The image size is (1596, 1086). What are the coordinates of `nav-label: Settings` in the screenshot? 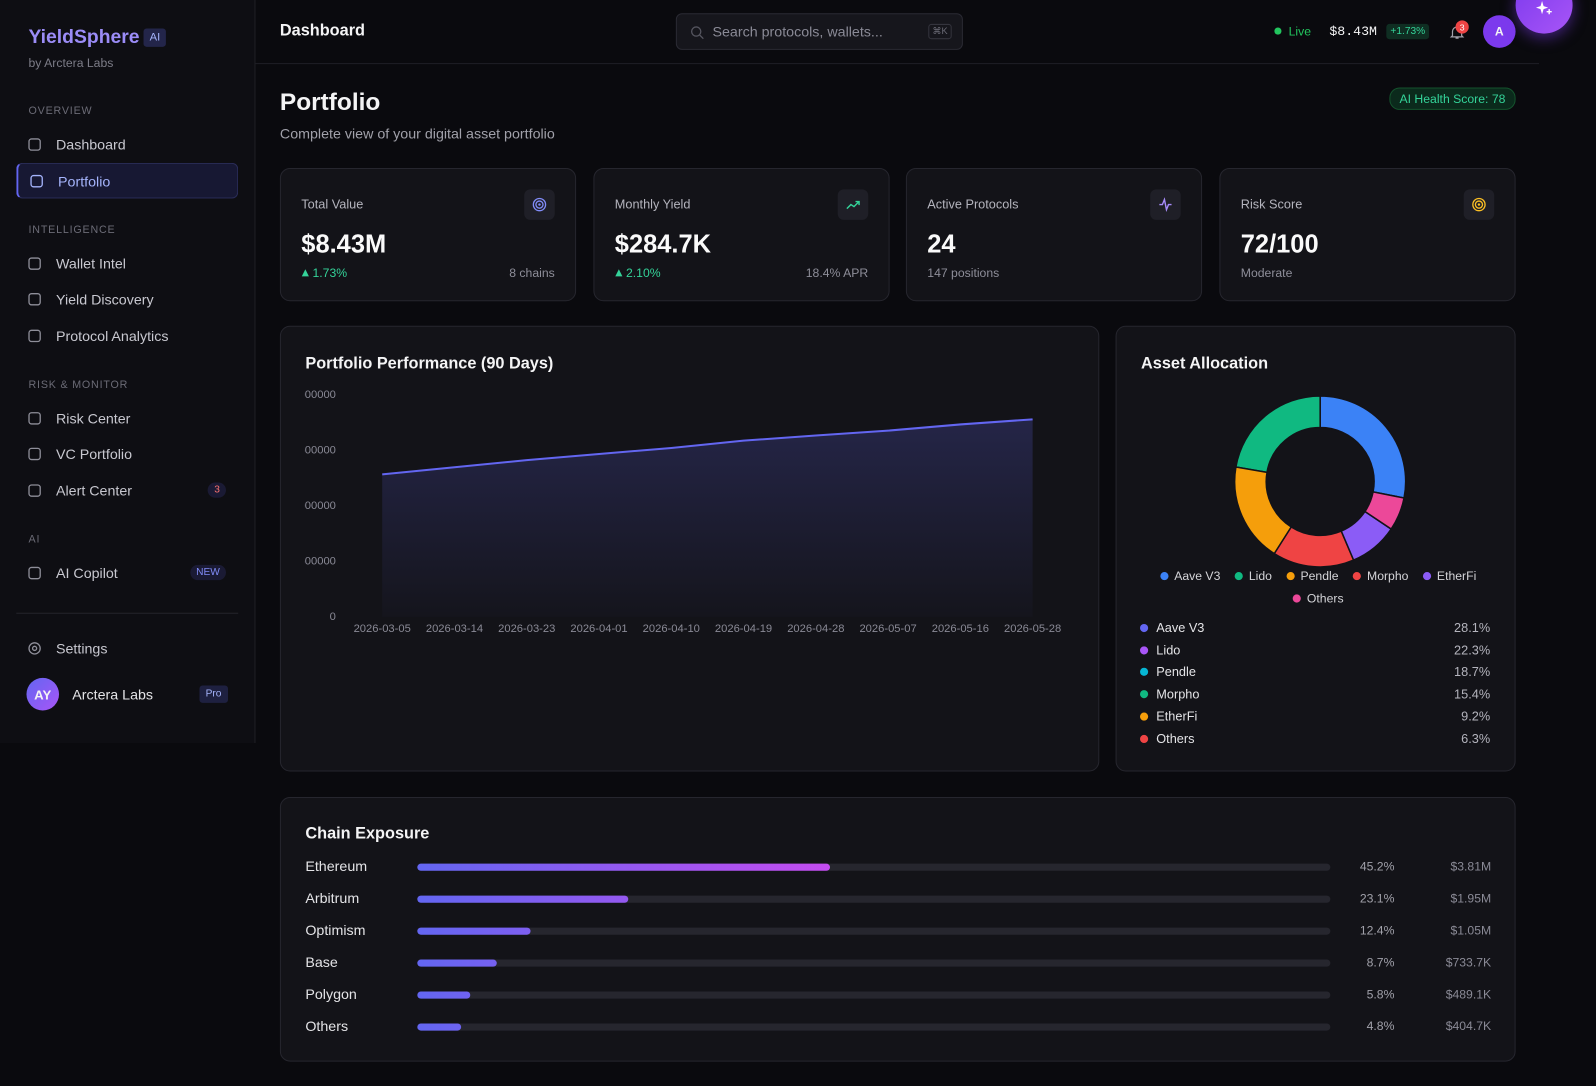 It's located at (81, 648).